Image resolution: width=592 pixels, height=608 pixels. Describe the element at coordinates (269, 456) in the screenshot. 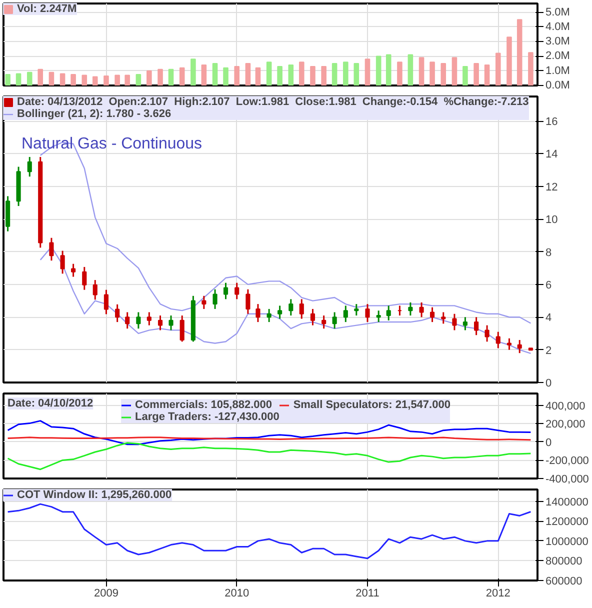

I see `line-series` at that location.